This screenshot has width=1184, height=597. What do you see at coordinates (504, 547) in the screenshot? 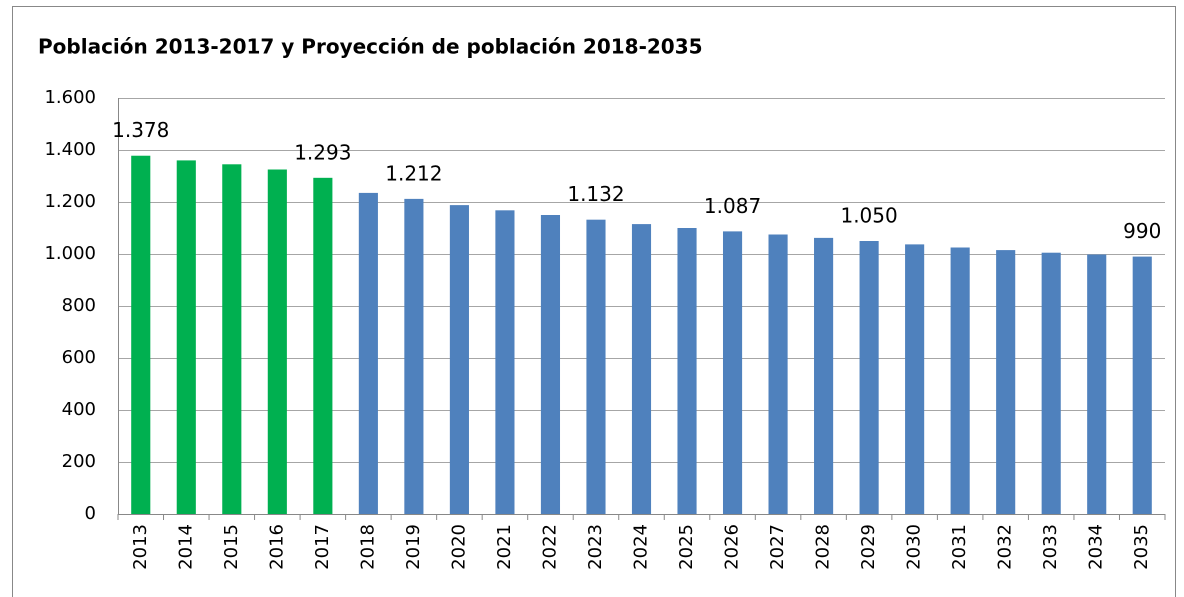
I see `x-tick-label: 2021` at bounding box center [504, 547].